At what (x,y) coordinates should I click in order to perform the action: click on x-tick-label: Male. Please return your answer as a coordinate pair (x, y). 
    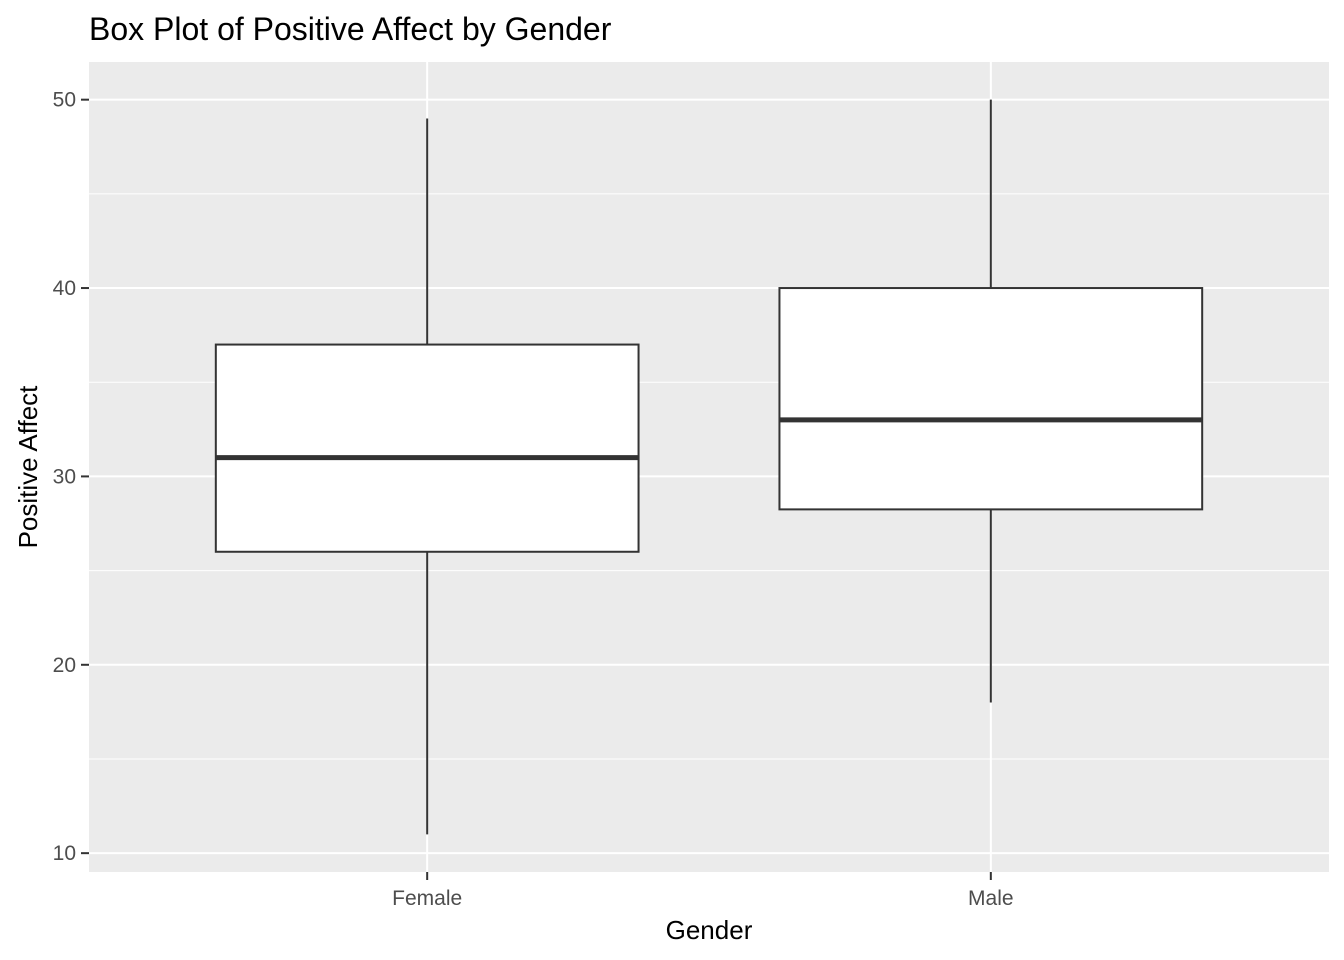
    Looking at the image, I should click on (991, 898).